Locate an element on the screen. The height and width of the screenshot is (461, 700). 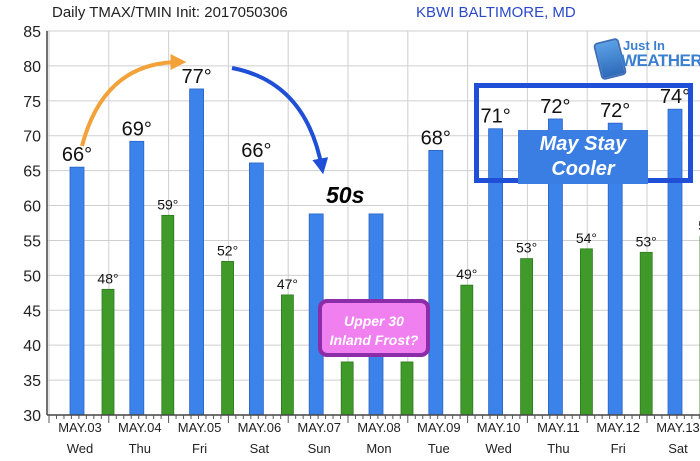
x-date-label: MAY.12 is located at coordinates (618, 427).